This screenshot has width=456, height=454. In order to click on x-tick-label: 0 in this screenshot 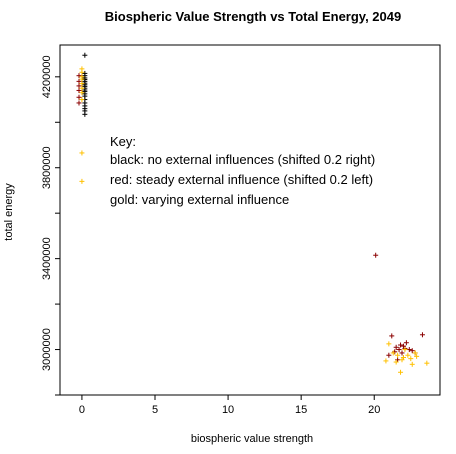, I will do `click(82, 410)`.